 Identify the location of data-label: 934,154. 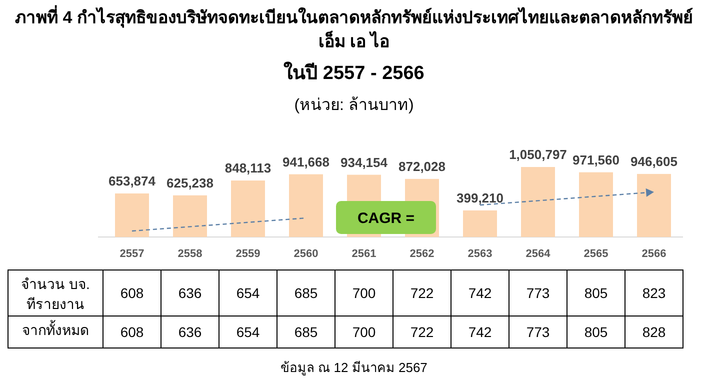
(364, 162).